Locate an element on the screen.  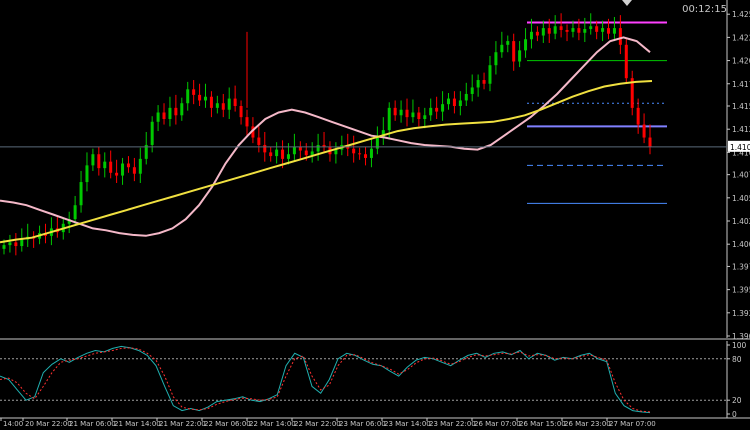
price-tick-label: 1.4102 is located at coordinates (741, 152).